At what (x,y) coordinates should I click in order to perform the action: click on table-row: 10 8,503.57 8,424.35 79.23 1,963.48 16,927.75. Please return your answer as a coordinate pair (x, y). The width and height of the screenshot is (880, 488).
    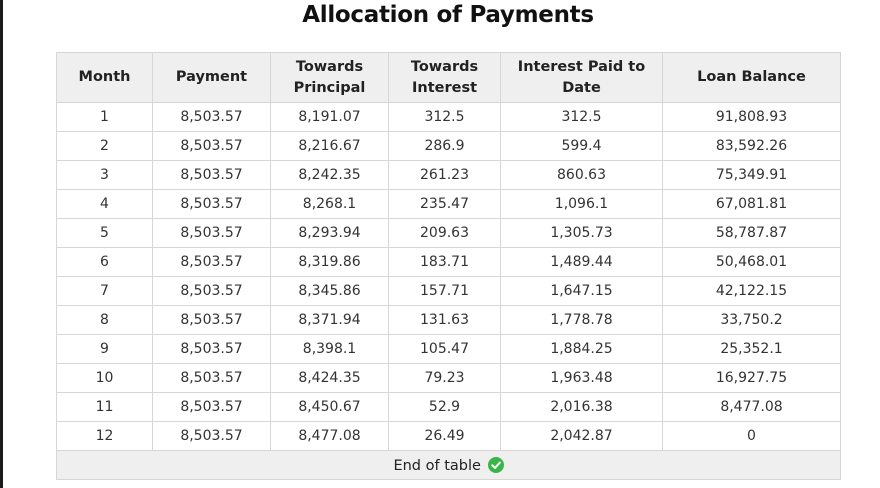
    Looking at the image, I should click on (448, 378).